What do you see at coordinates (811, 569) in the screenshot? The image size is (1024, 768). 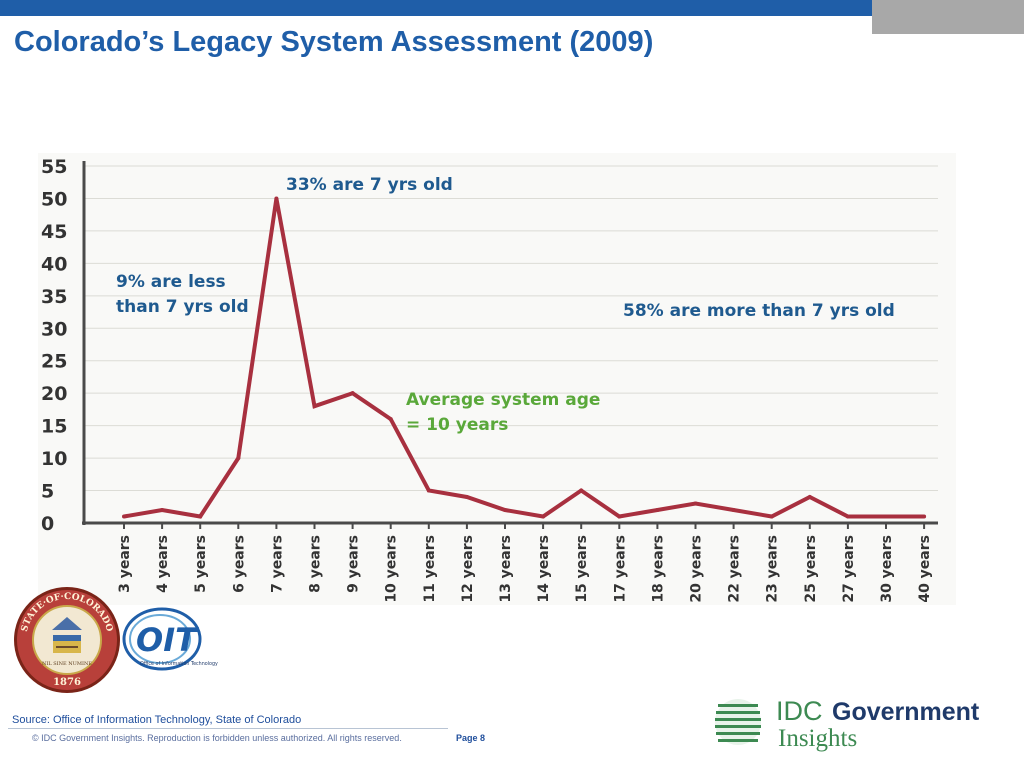 I see `x-tick-label: 25 years` at bounding box center [811, 569].